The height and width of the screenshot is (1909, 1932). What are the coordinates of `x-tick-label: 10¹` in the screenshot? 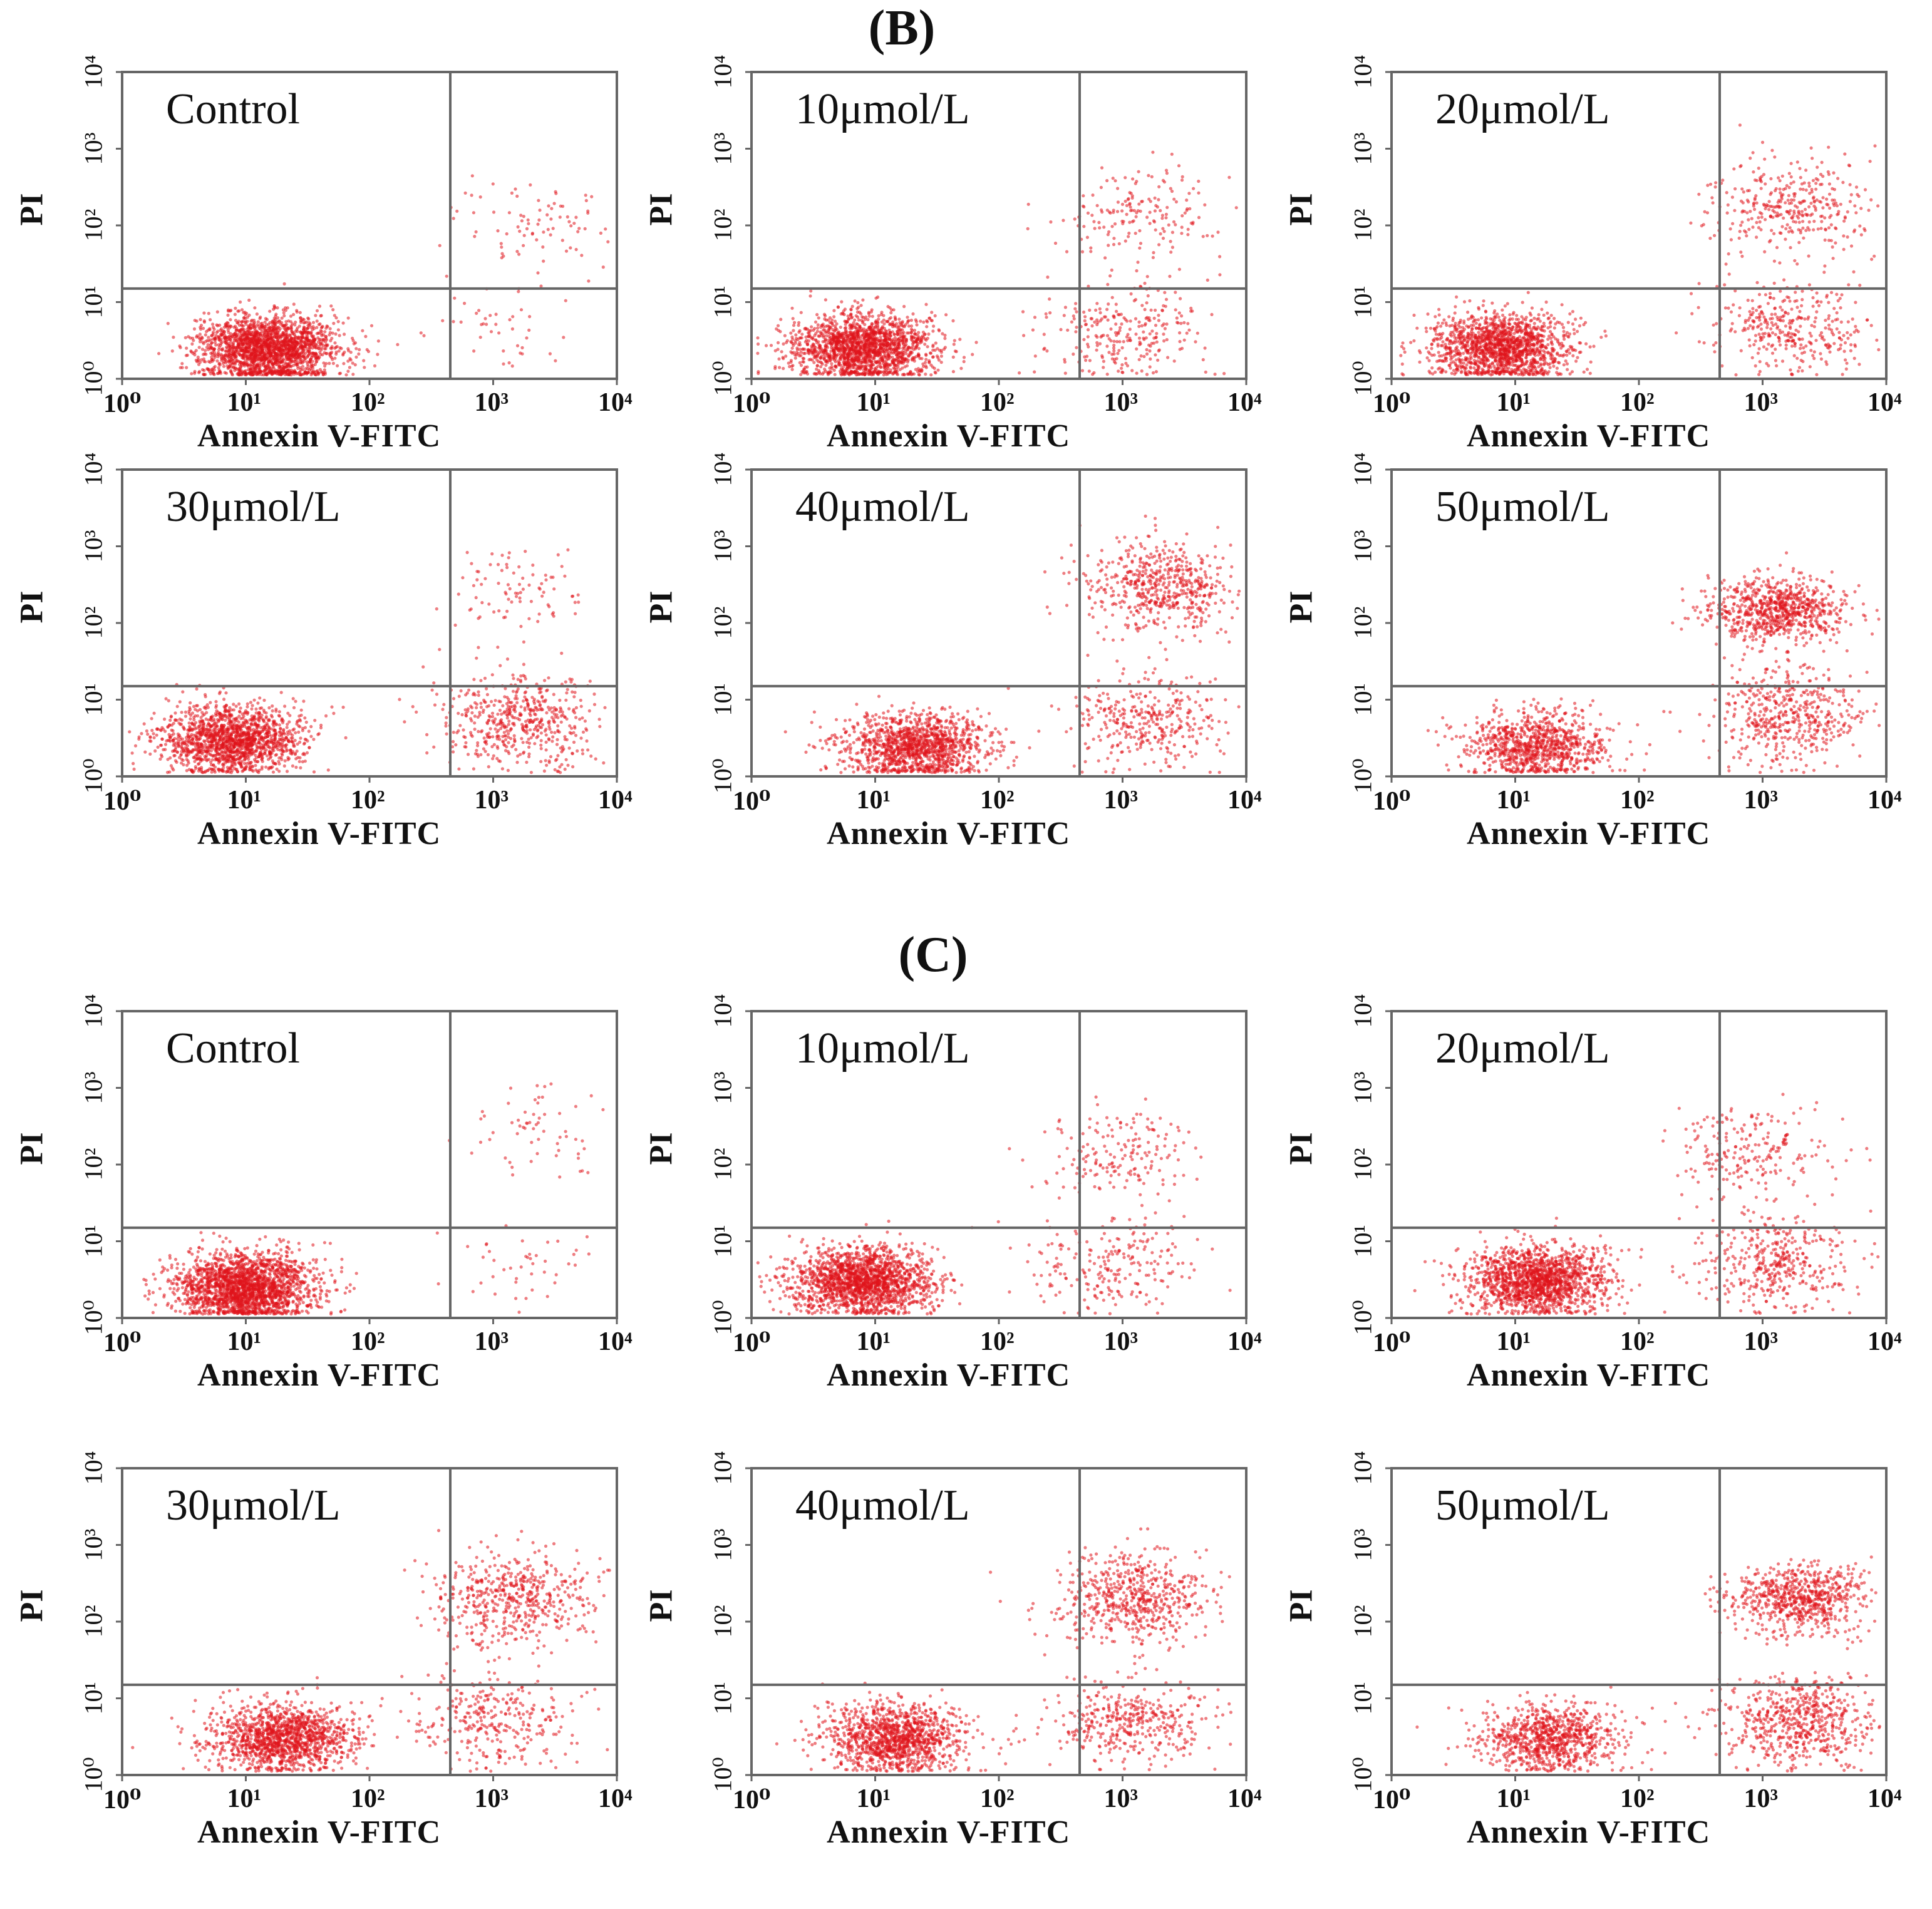 It's located at (874, 403).